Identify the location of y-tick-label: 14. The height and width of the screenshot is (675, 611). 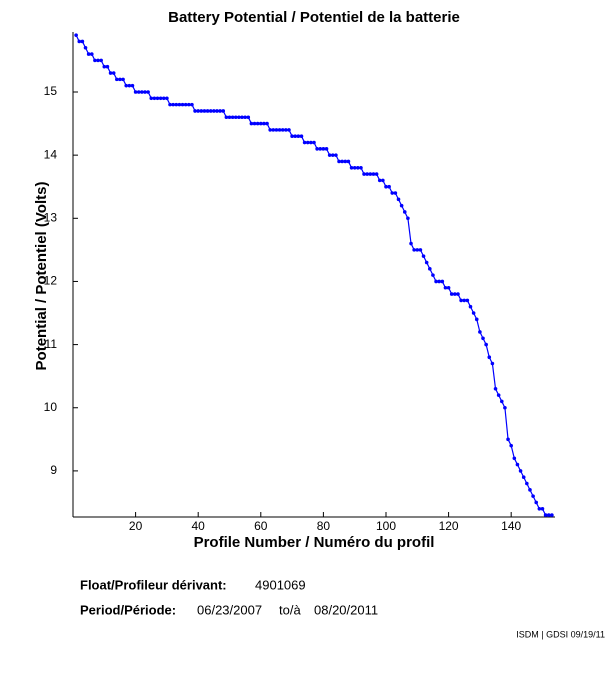
(51, 154).